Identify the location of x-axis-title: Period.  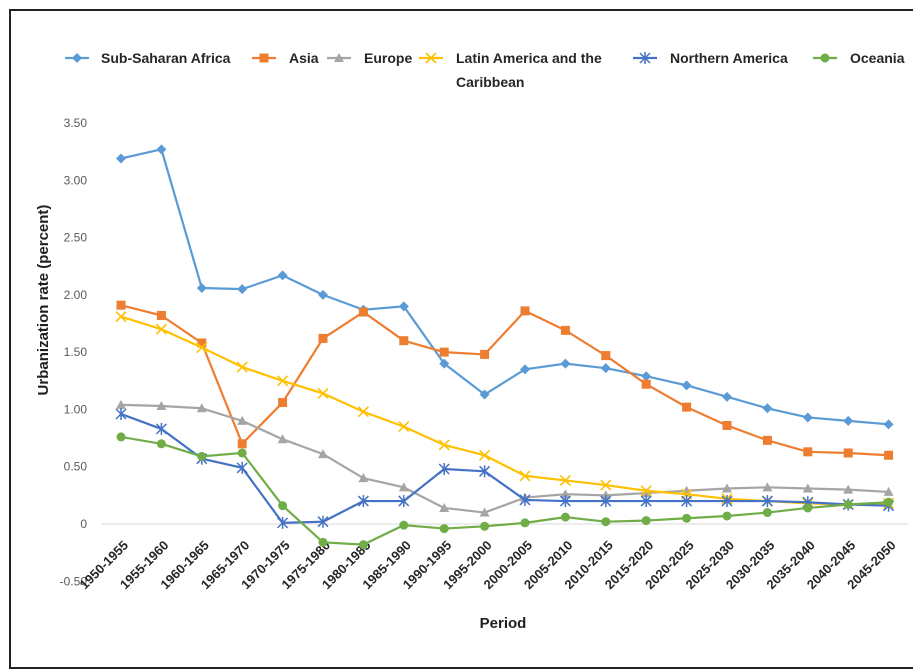
(503, 623).